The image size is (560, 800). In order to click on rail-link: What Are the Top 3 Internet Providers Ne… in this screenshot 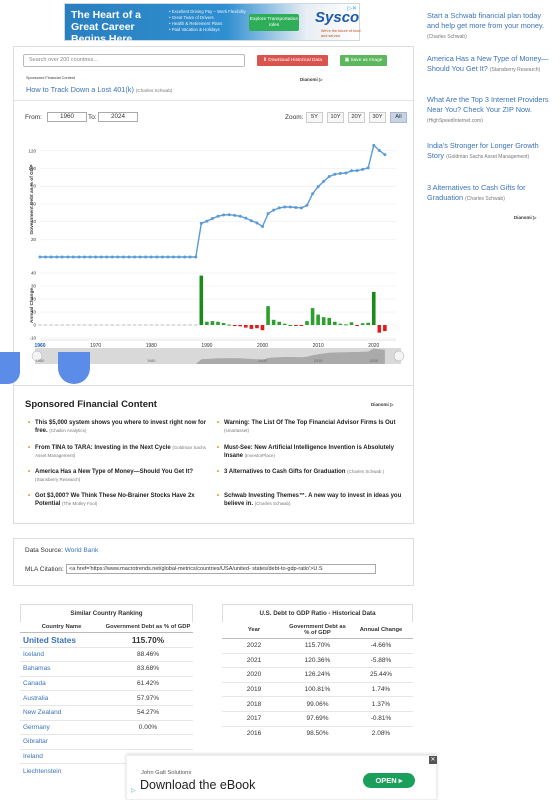, I will do `click(489, 110)`.